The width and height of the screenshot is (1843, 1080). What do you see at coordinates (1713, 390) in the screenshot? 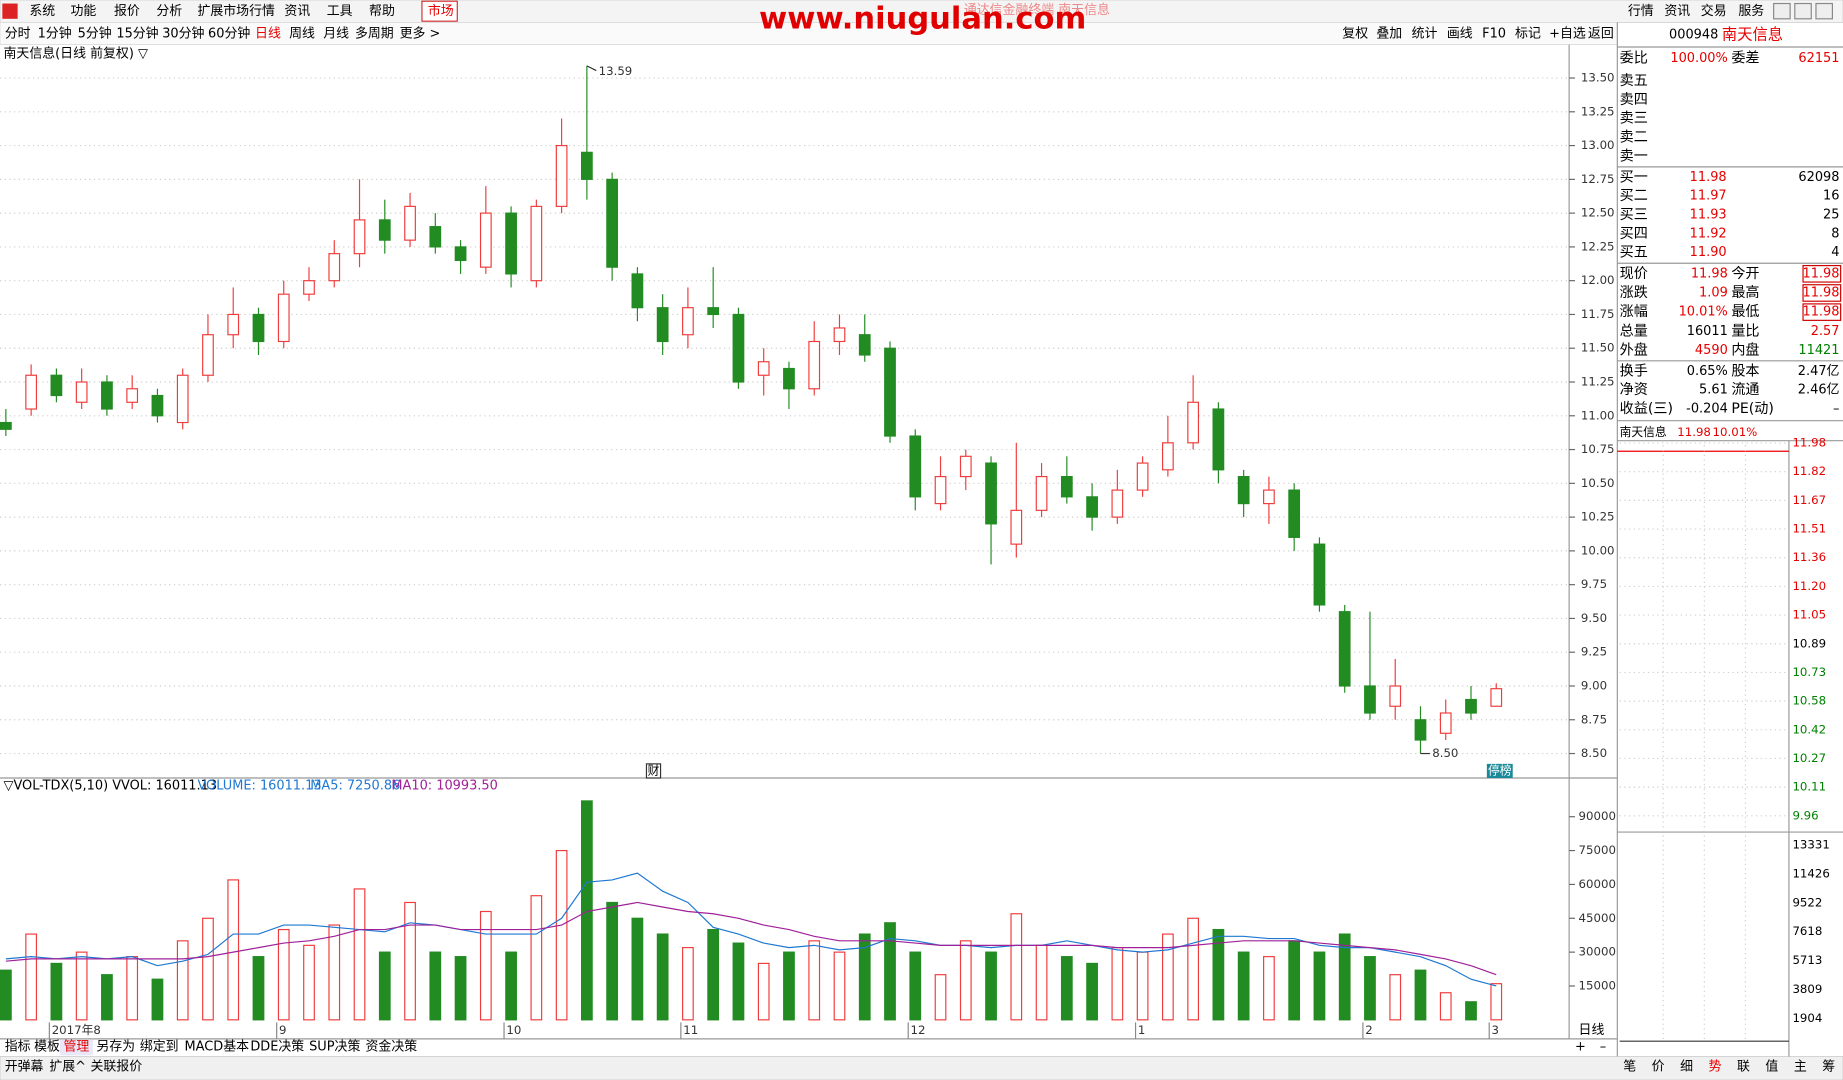
I see `quote-value: 5.61` at bounding box center [1713, 390].